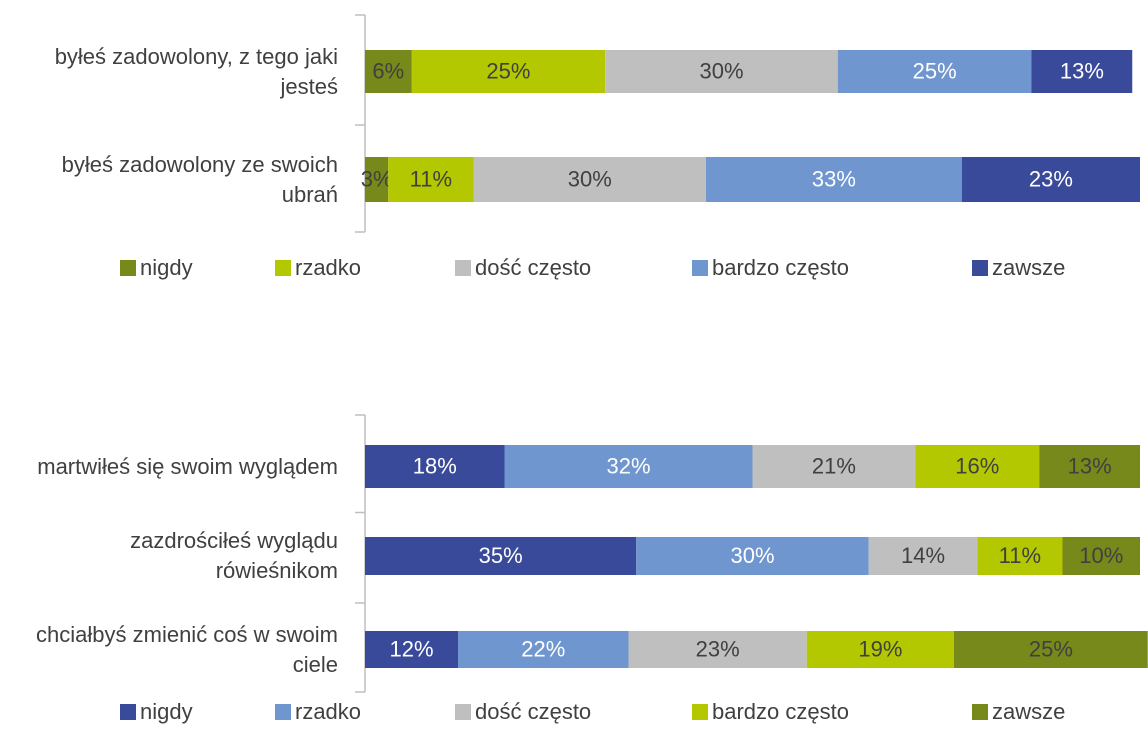  I want to click on category-label: chciałbyś zmienić coś w swoim ciele, so click(187, 649).